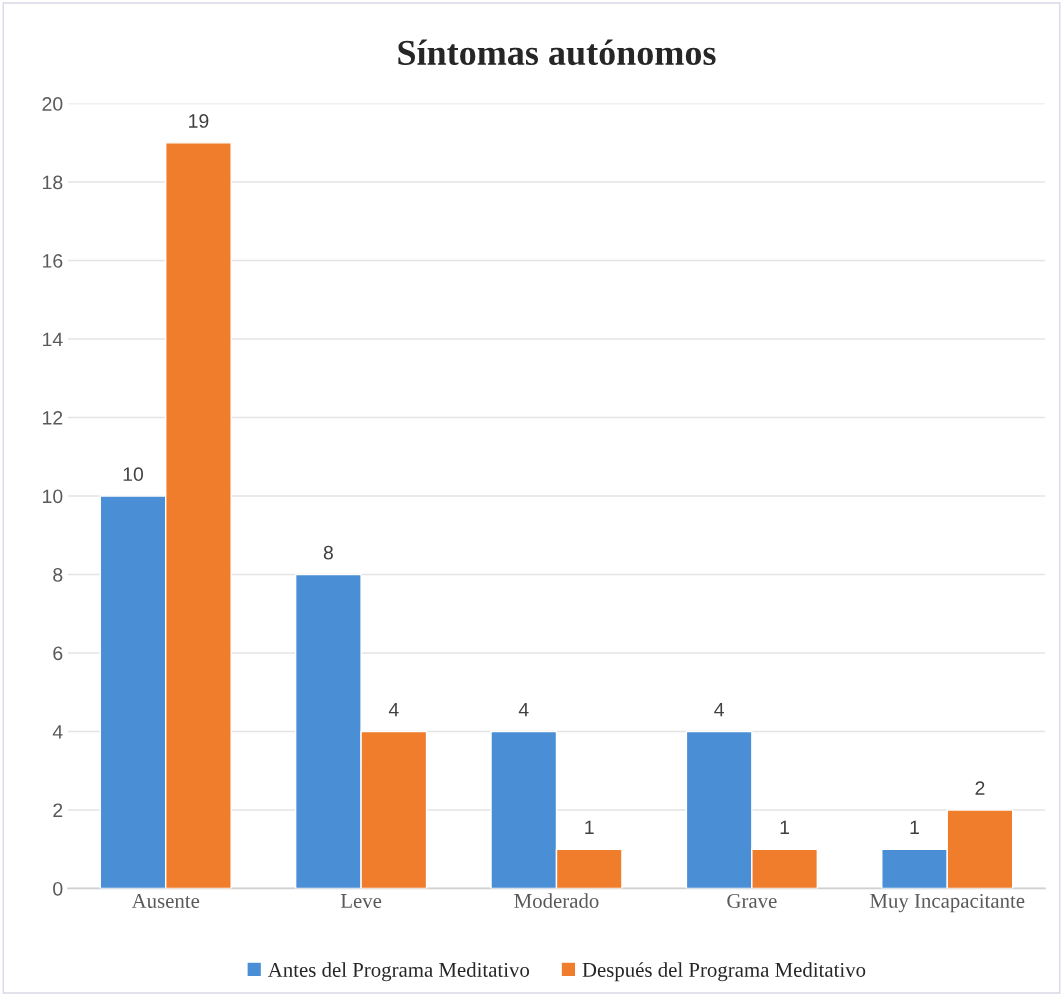 This screenshot has width=1063, height=996. Describe the element at coordinates (724, 972) in the screenshot. I see `legend-label: Después del Programa Meditativo` at that location.